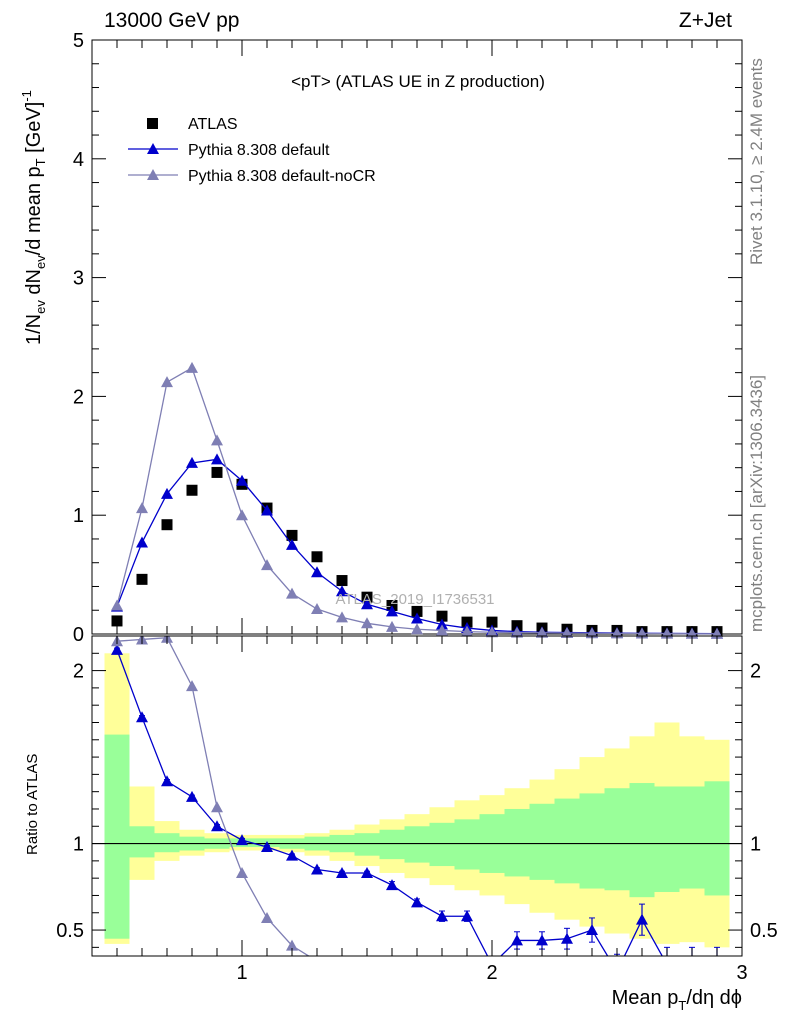 The height and width of the screenshot is (1024, 786). What do you see at coordinates (70, 931) in the screenshot?
I see `ratio-y-tick-label: 0.5` at bounding box center [70, 931].